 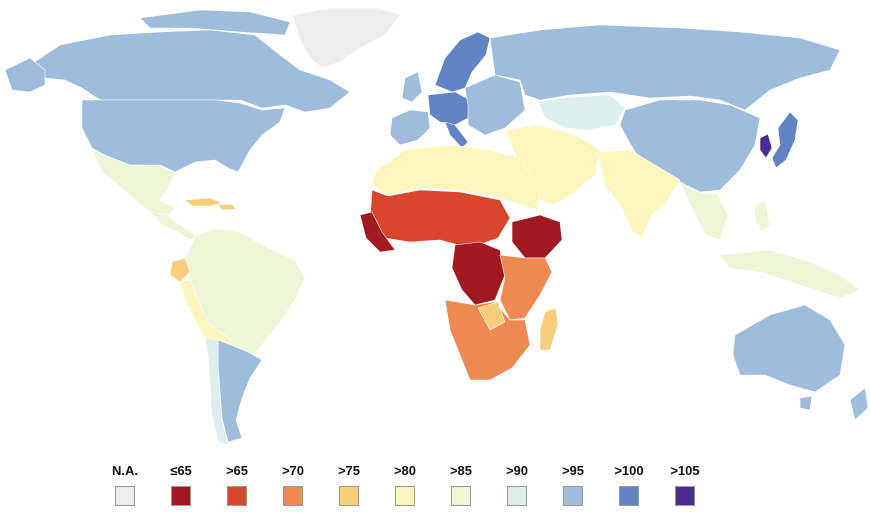 I want to click on legend-item: >70, so click(x=293, y=484).